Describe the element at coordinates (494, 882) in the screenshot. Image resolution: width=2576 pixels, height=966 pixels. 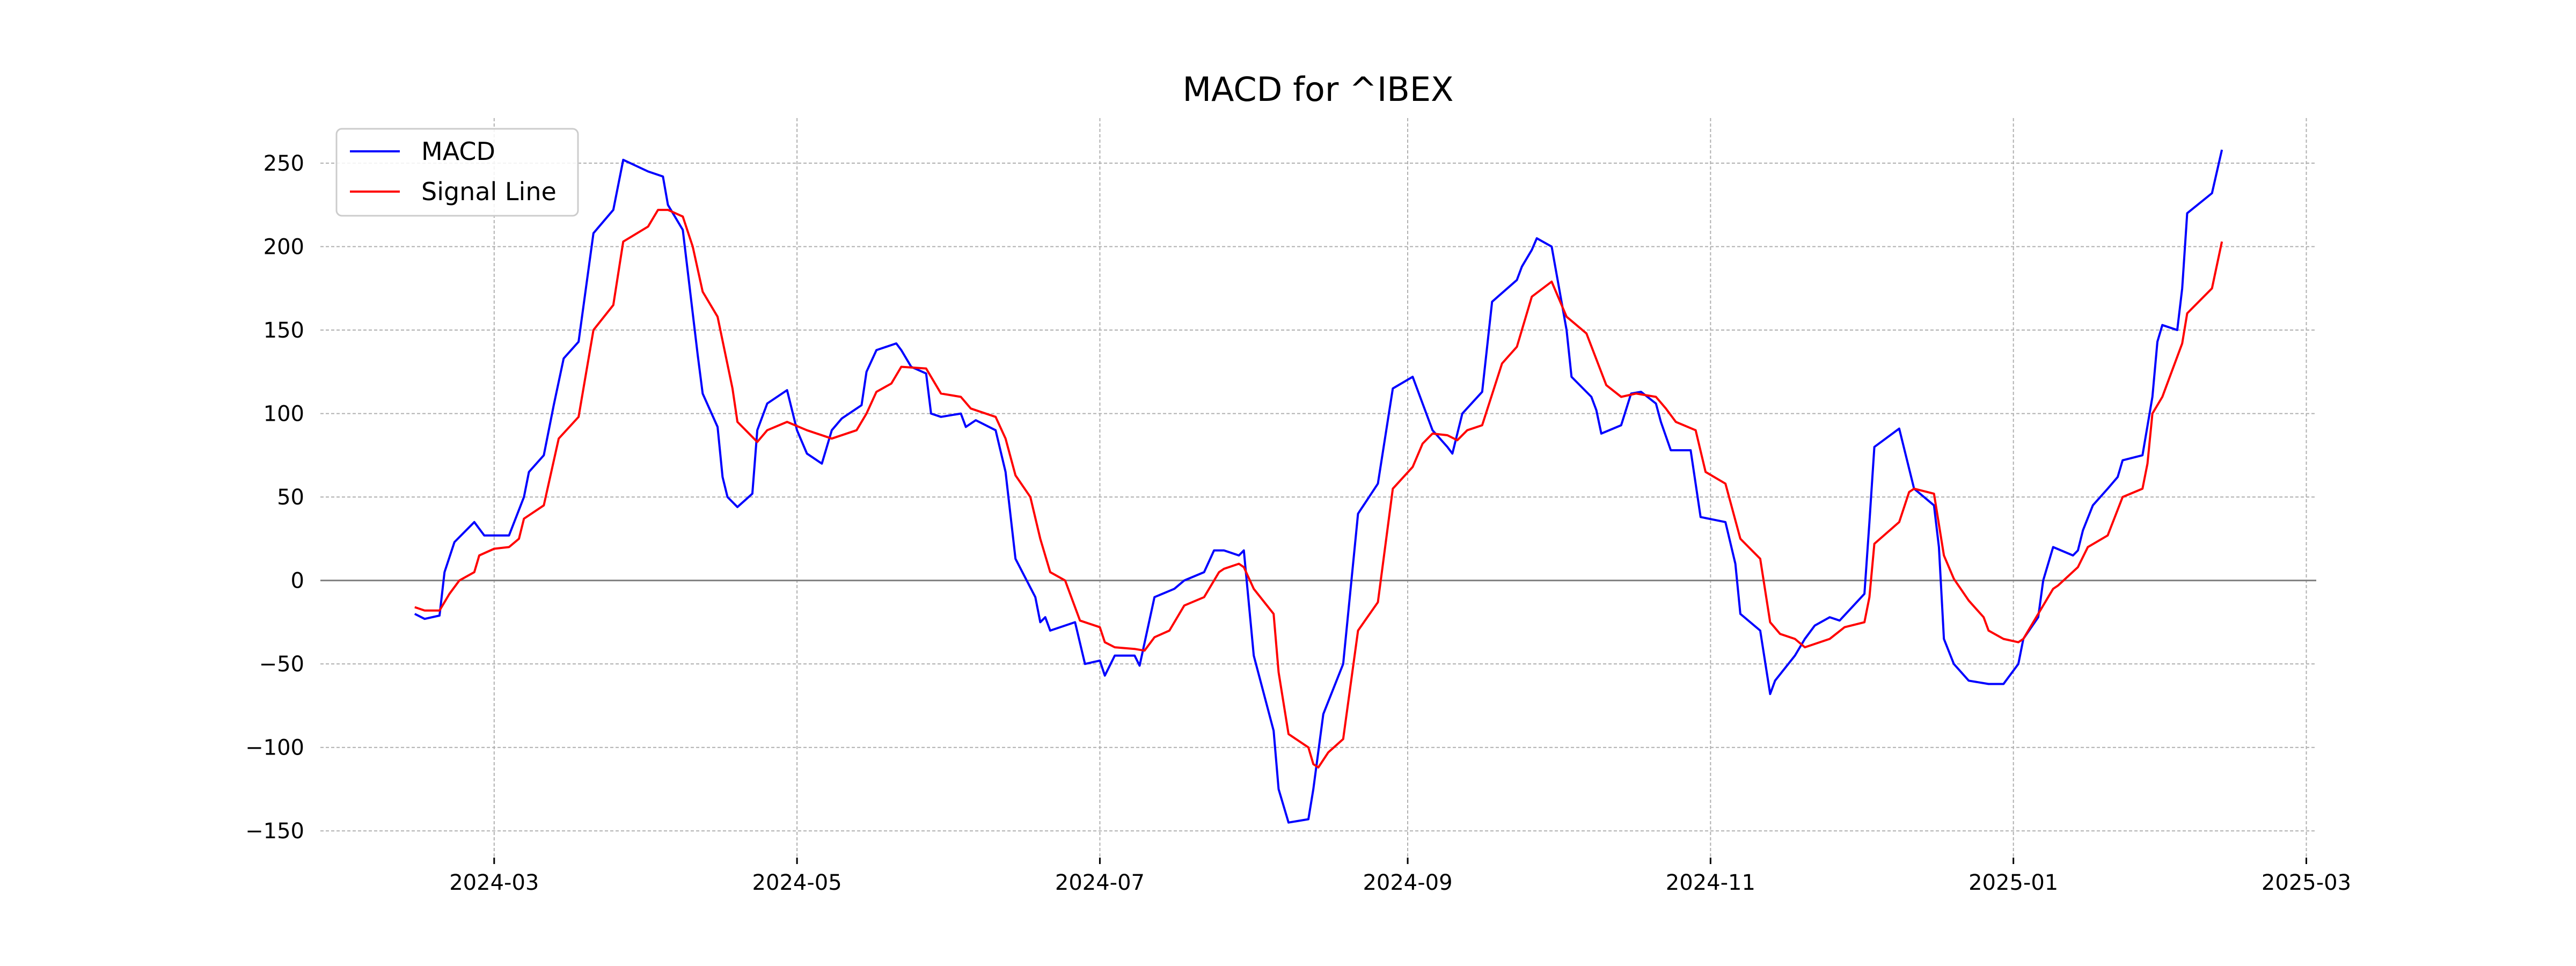
I see `x-tick-label: 2024-03` at that location.